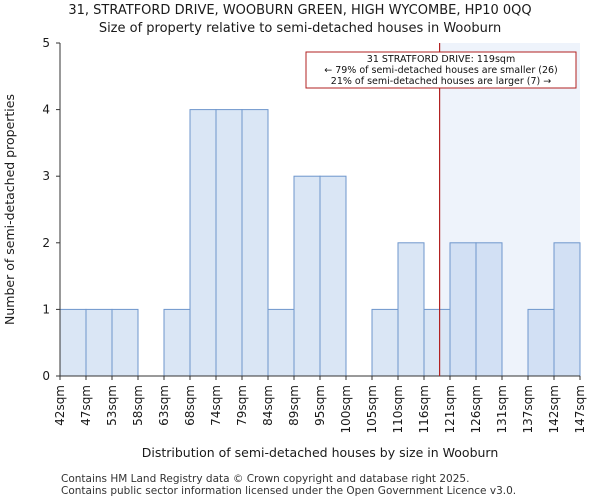 This screenshot has width=600, height=500. What do you see at coordinates (46, 243) in the screenshot?
I see `y-tick-label: 2` at bounding box center [46, 243].